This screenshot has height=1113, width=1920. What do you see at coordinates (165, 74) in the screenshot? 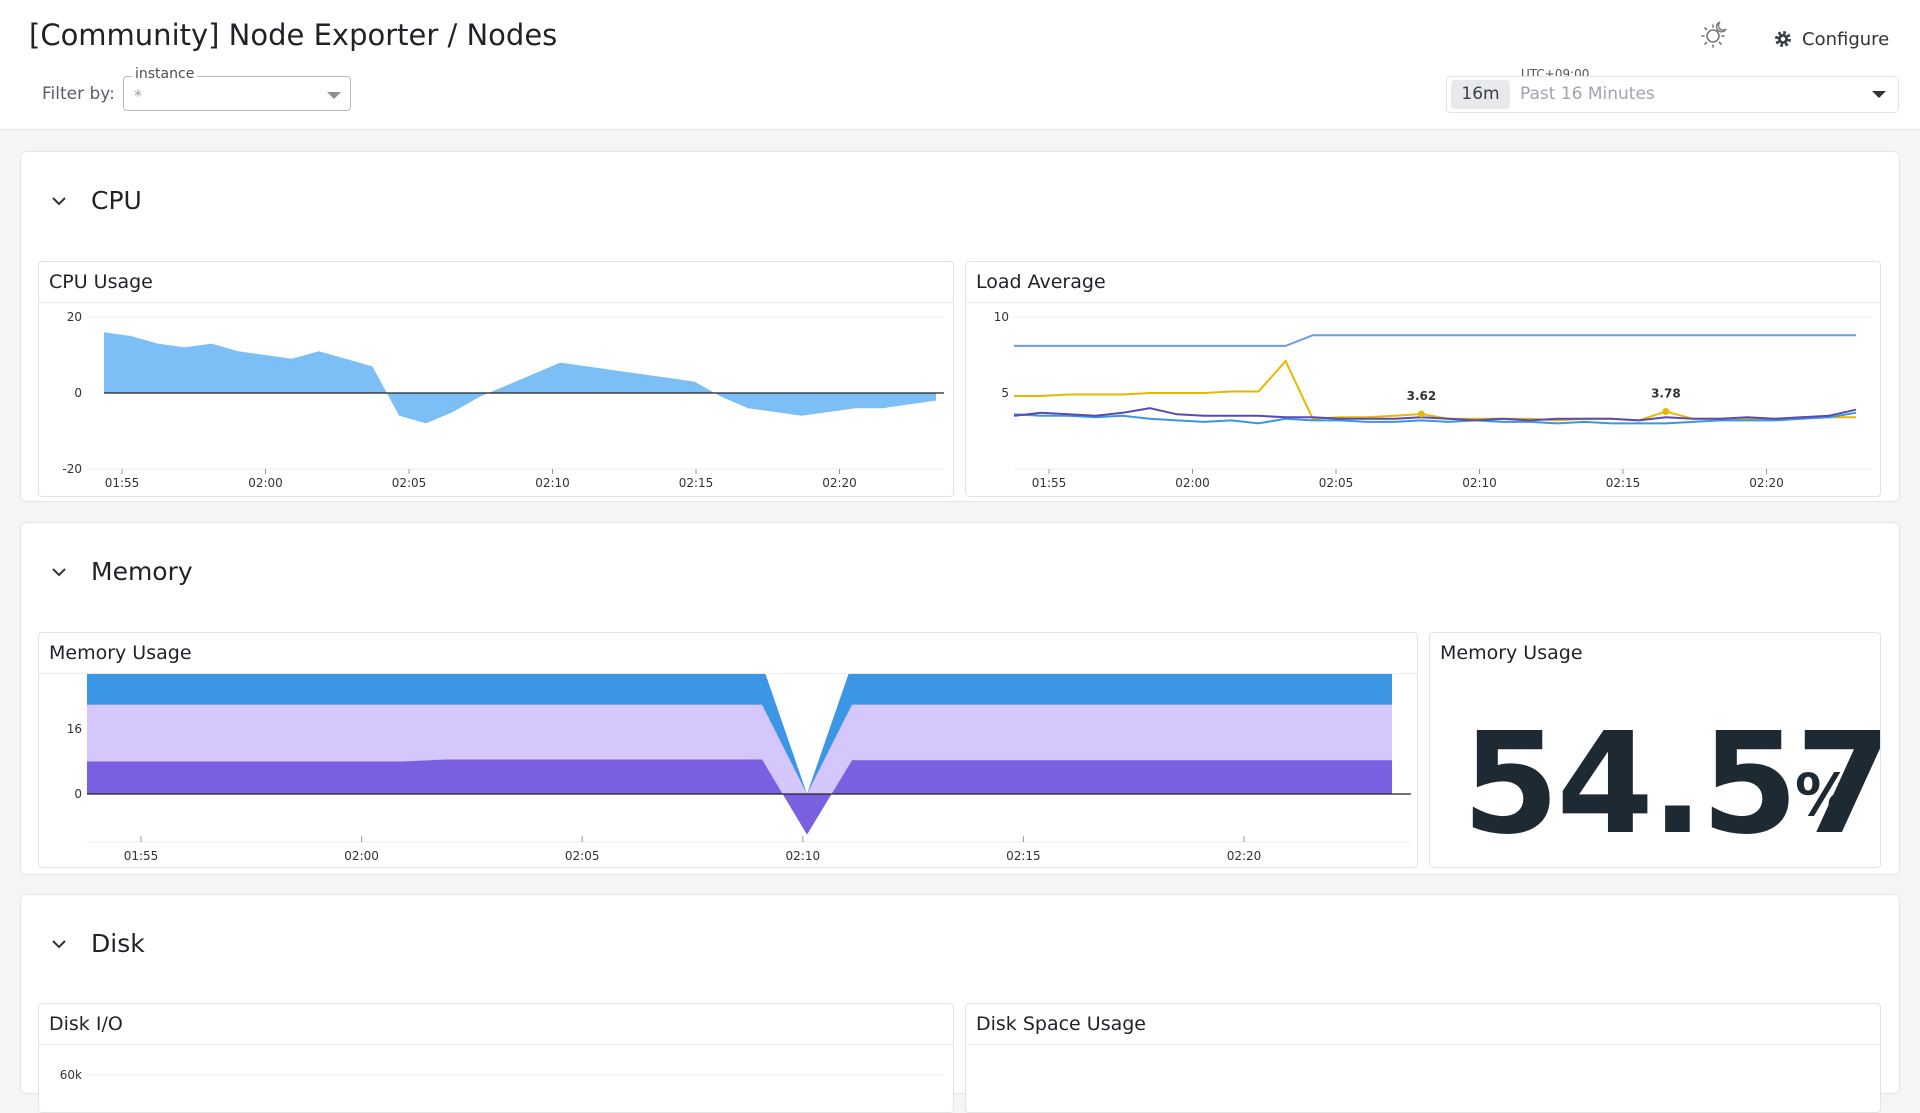
I see `filter-field-label: instance` at bounding box center [165, 74].